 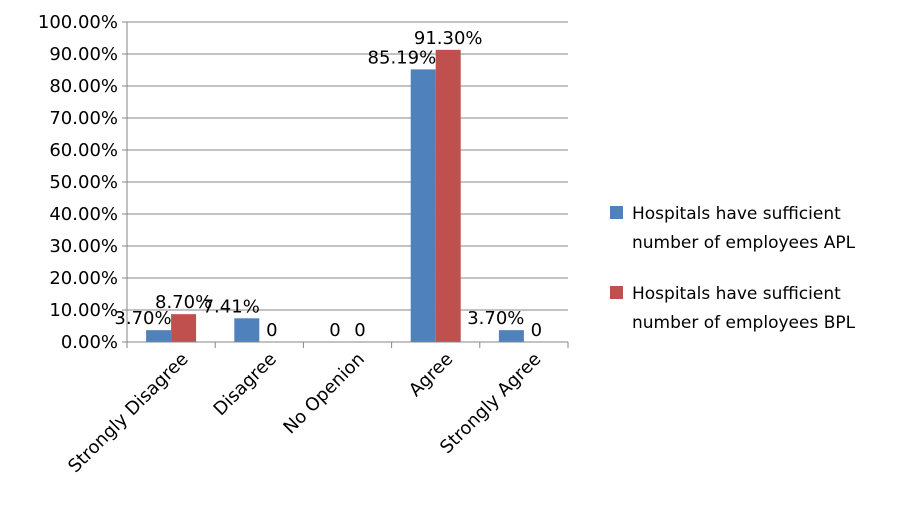 I want to click on legend-label-2: number of employees BPL, so click(x=744, y=323).